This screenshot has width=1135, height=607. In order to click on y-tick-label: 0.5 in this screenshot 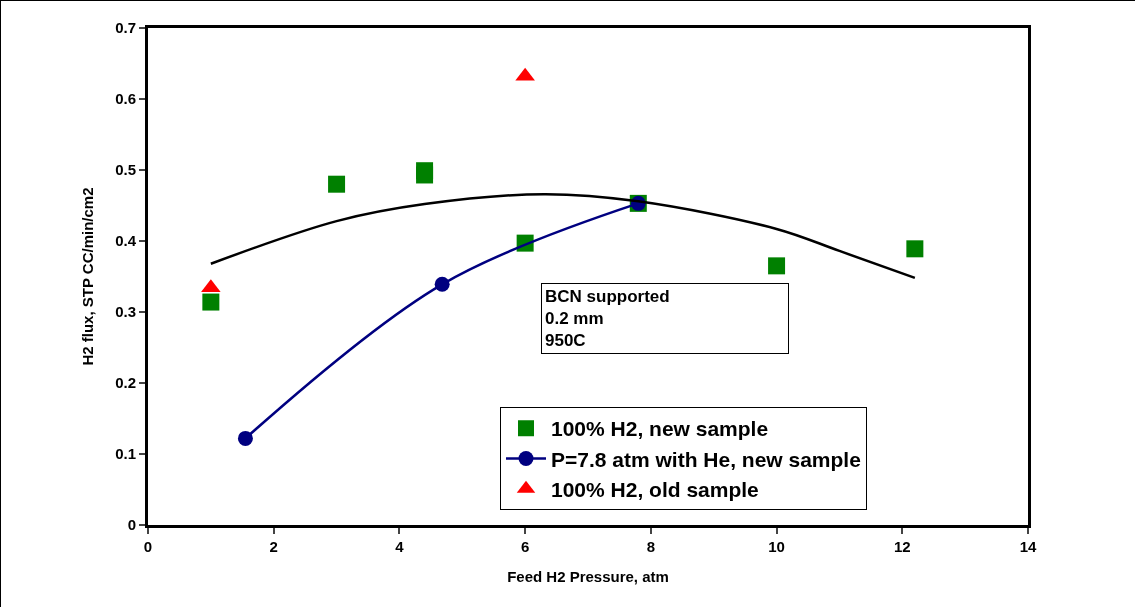, I will do `click(125, 170)`.